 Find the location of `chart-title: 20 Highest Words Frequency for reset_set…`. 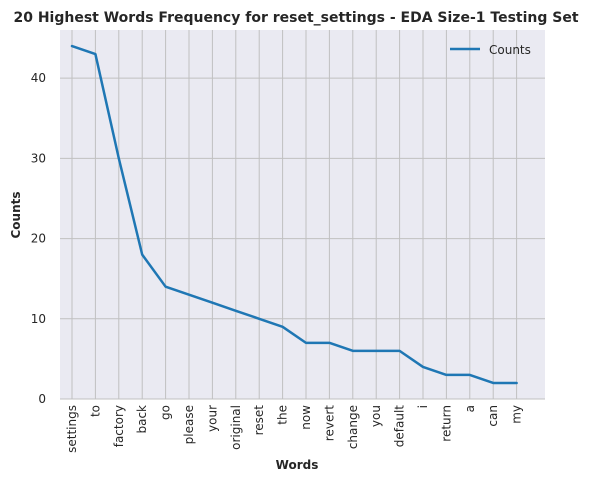

chart-title: 20 Highest Words Frequency for reset_set… is located at coordinates (295, 18).